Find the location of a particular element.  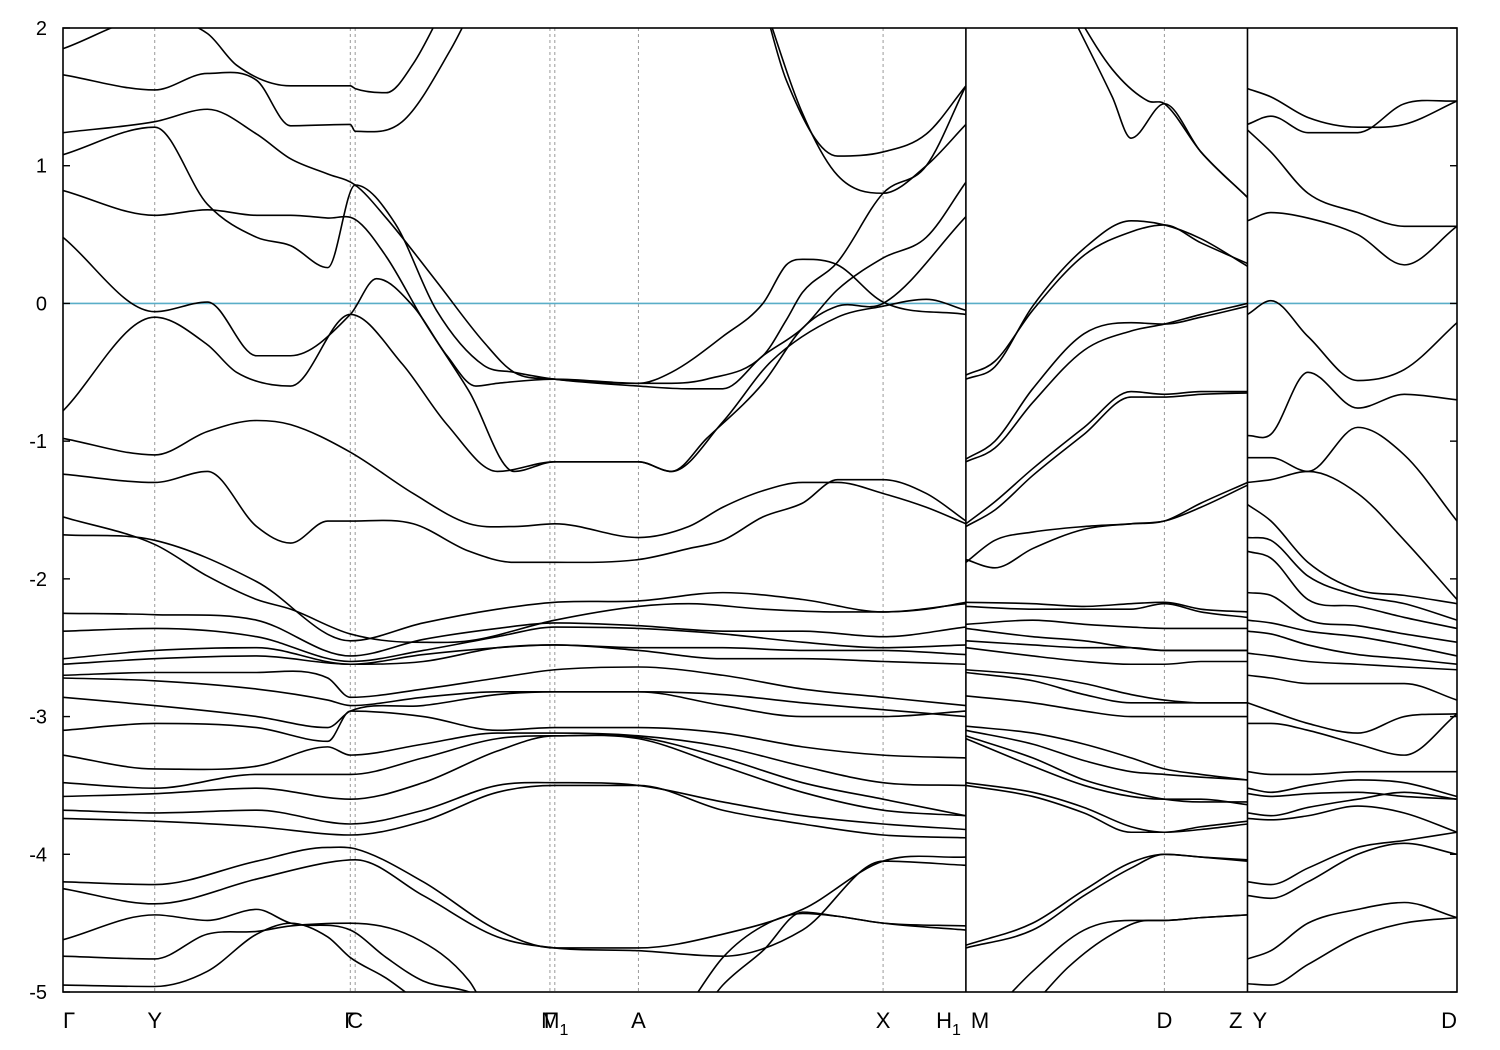

k-point-label: Z is located at coordinates (1235, 1020).